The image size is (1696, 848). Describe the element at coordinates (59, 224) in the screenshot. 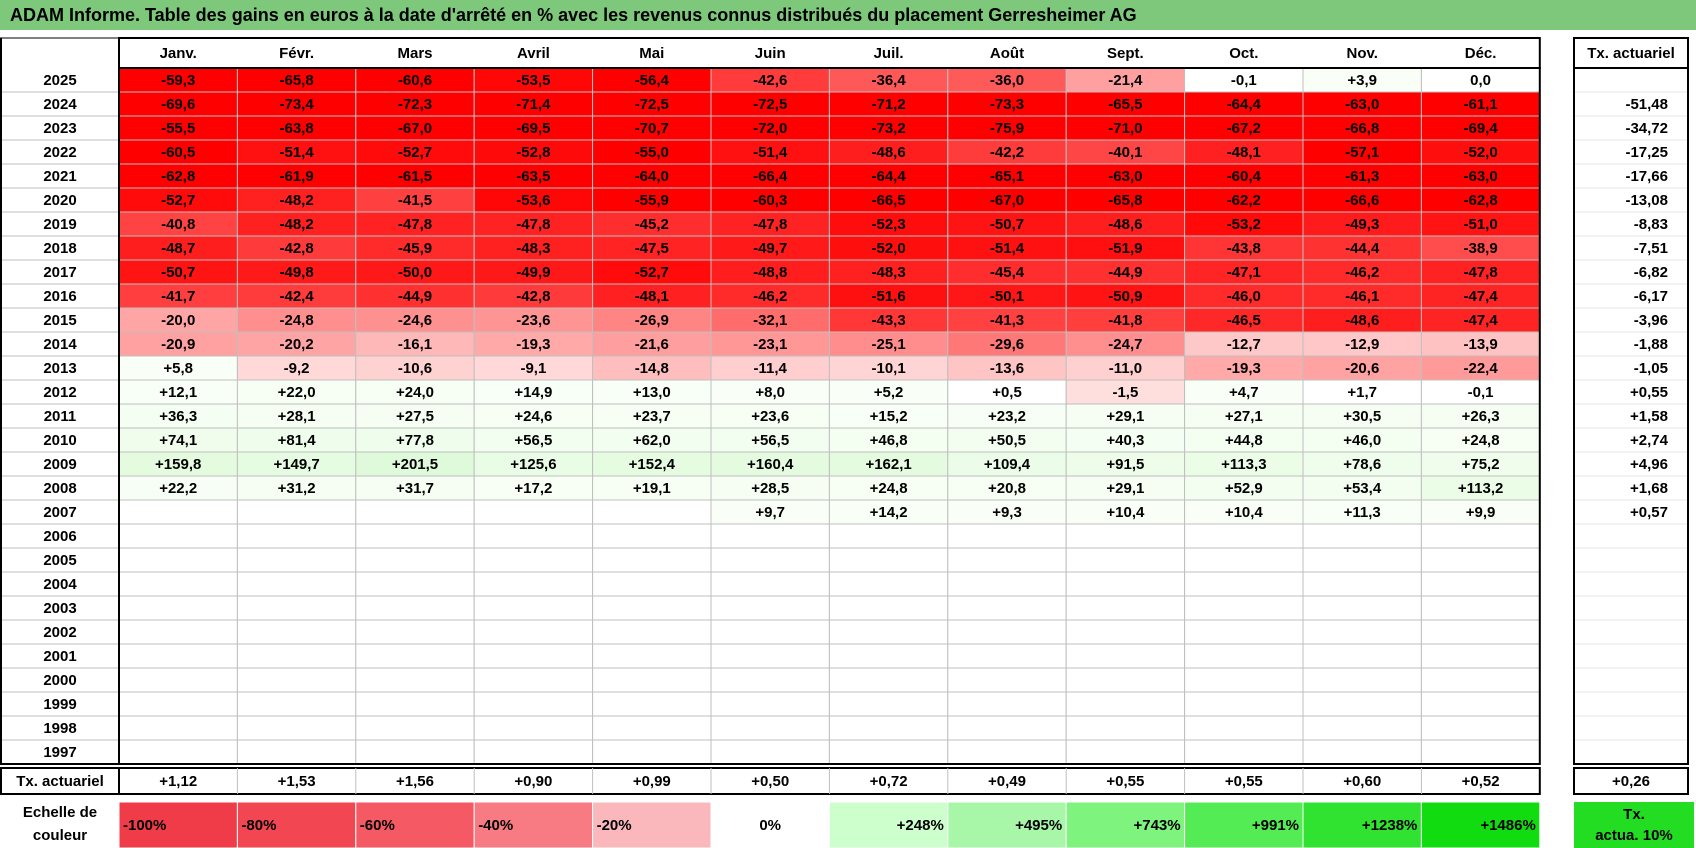

I see `row-year-2019: 2019` at that location.